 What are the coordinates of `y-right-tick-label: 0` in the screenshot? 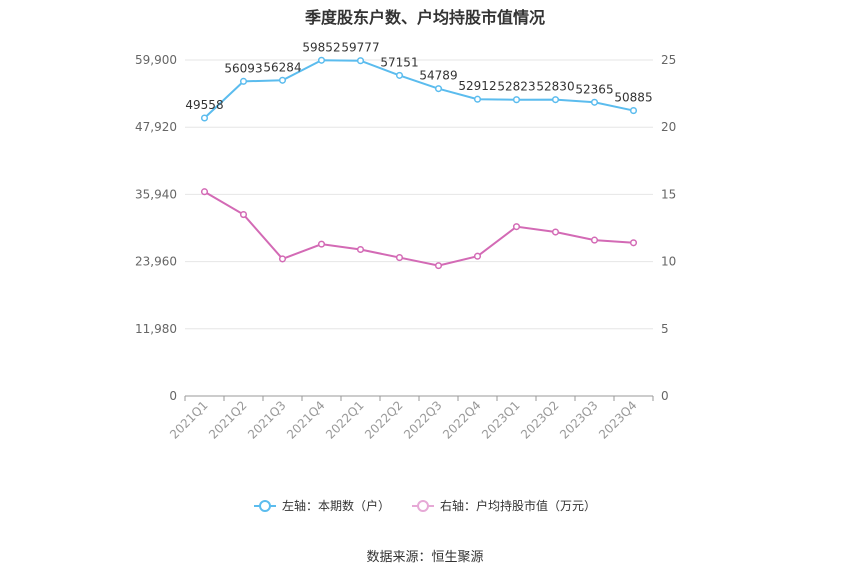 It's located at (665, 396).